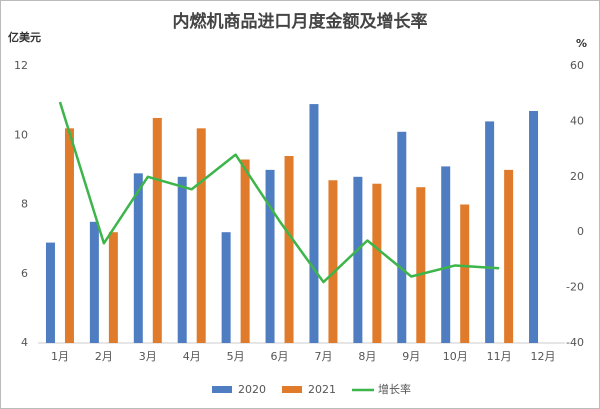 The width and height of the screenshot is (600, 409). What do you see at coordinates (394, 389) in the screenshot?
I see `legend-label: 增长率` at bounding box center [394, 389].